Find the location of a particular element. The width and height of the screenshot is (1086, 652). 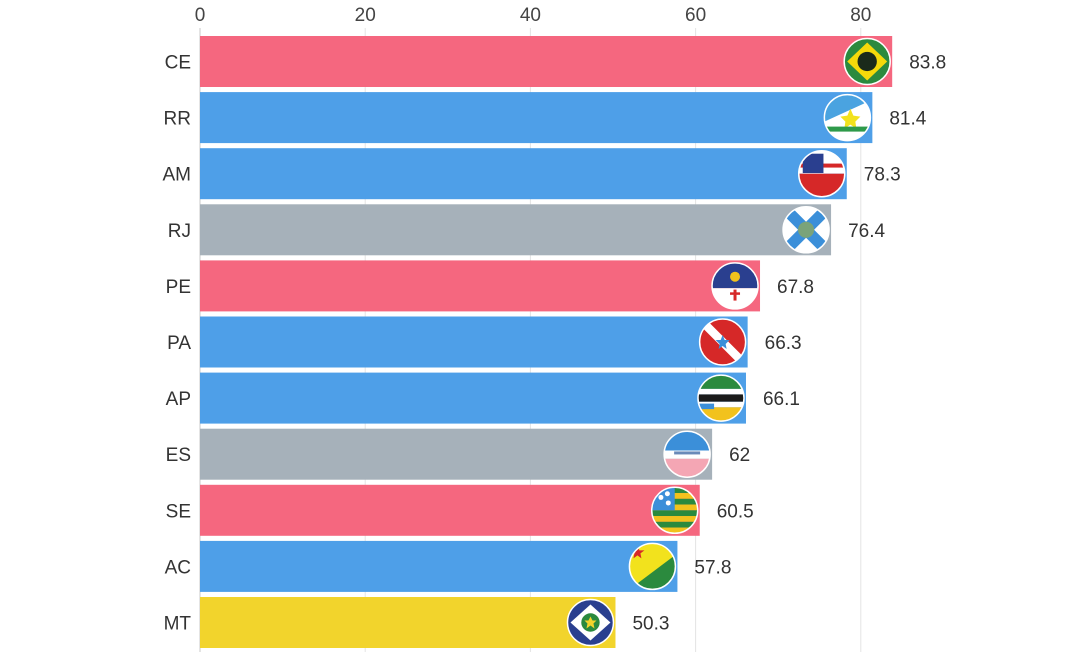

category-label: AP is located at coordinates (178, 399).